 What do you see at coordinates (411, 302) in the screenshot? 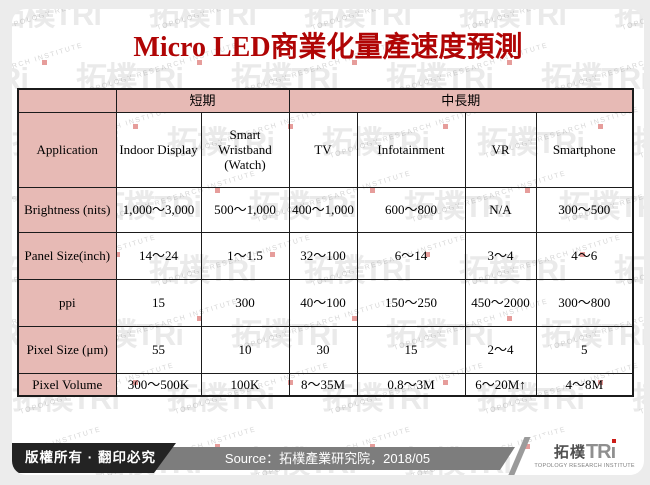
I see `data-cell: 150～250` at bounding box center [411, 302].